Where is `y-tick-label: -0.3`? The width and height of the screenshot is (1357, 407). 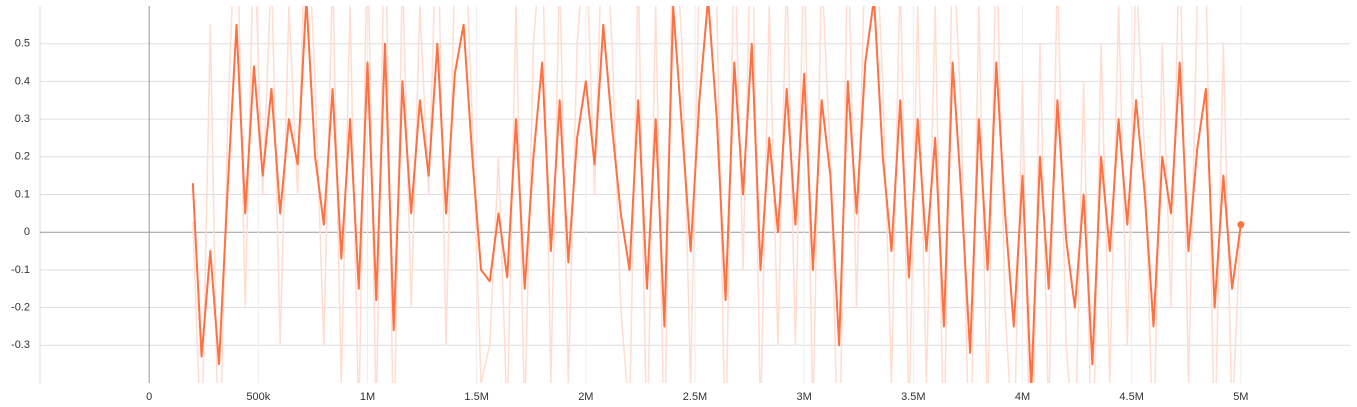 y-tick-label: -0.3 is located at coordinates (20, 345).